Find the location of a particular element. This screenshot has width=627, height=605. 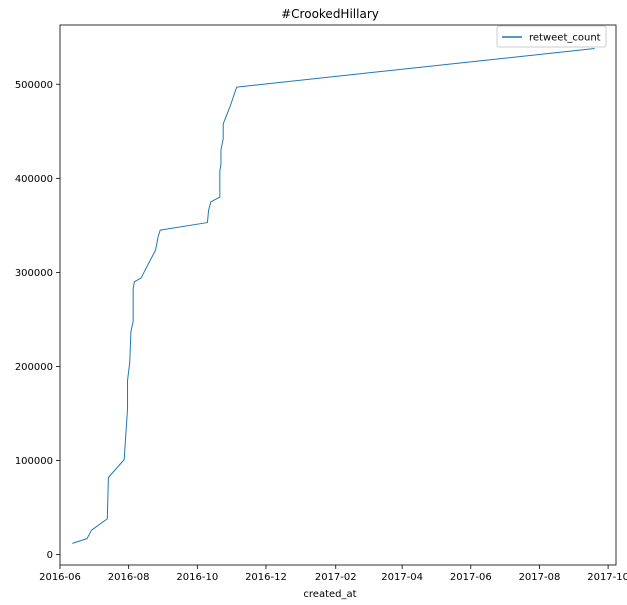

x-tick-label-2016-10: 2016-10 is located at coordinates (197, 577).